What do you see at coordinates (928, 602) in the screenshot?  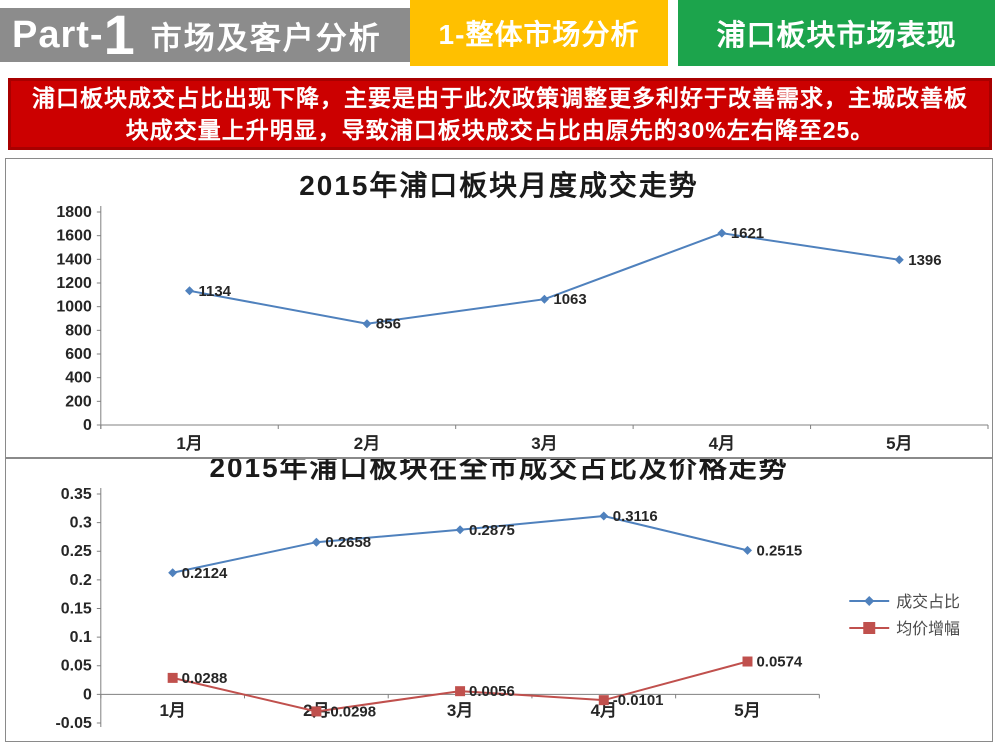 I see `legend-label: 成交占比` at bounding box center [928, 602].